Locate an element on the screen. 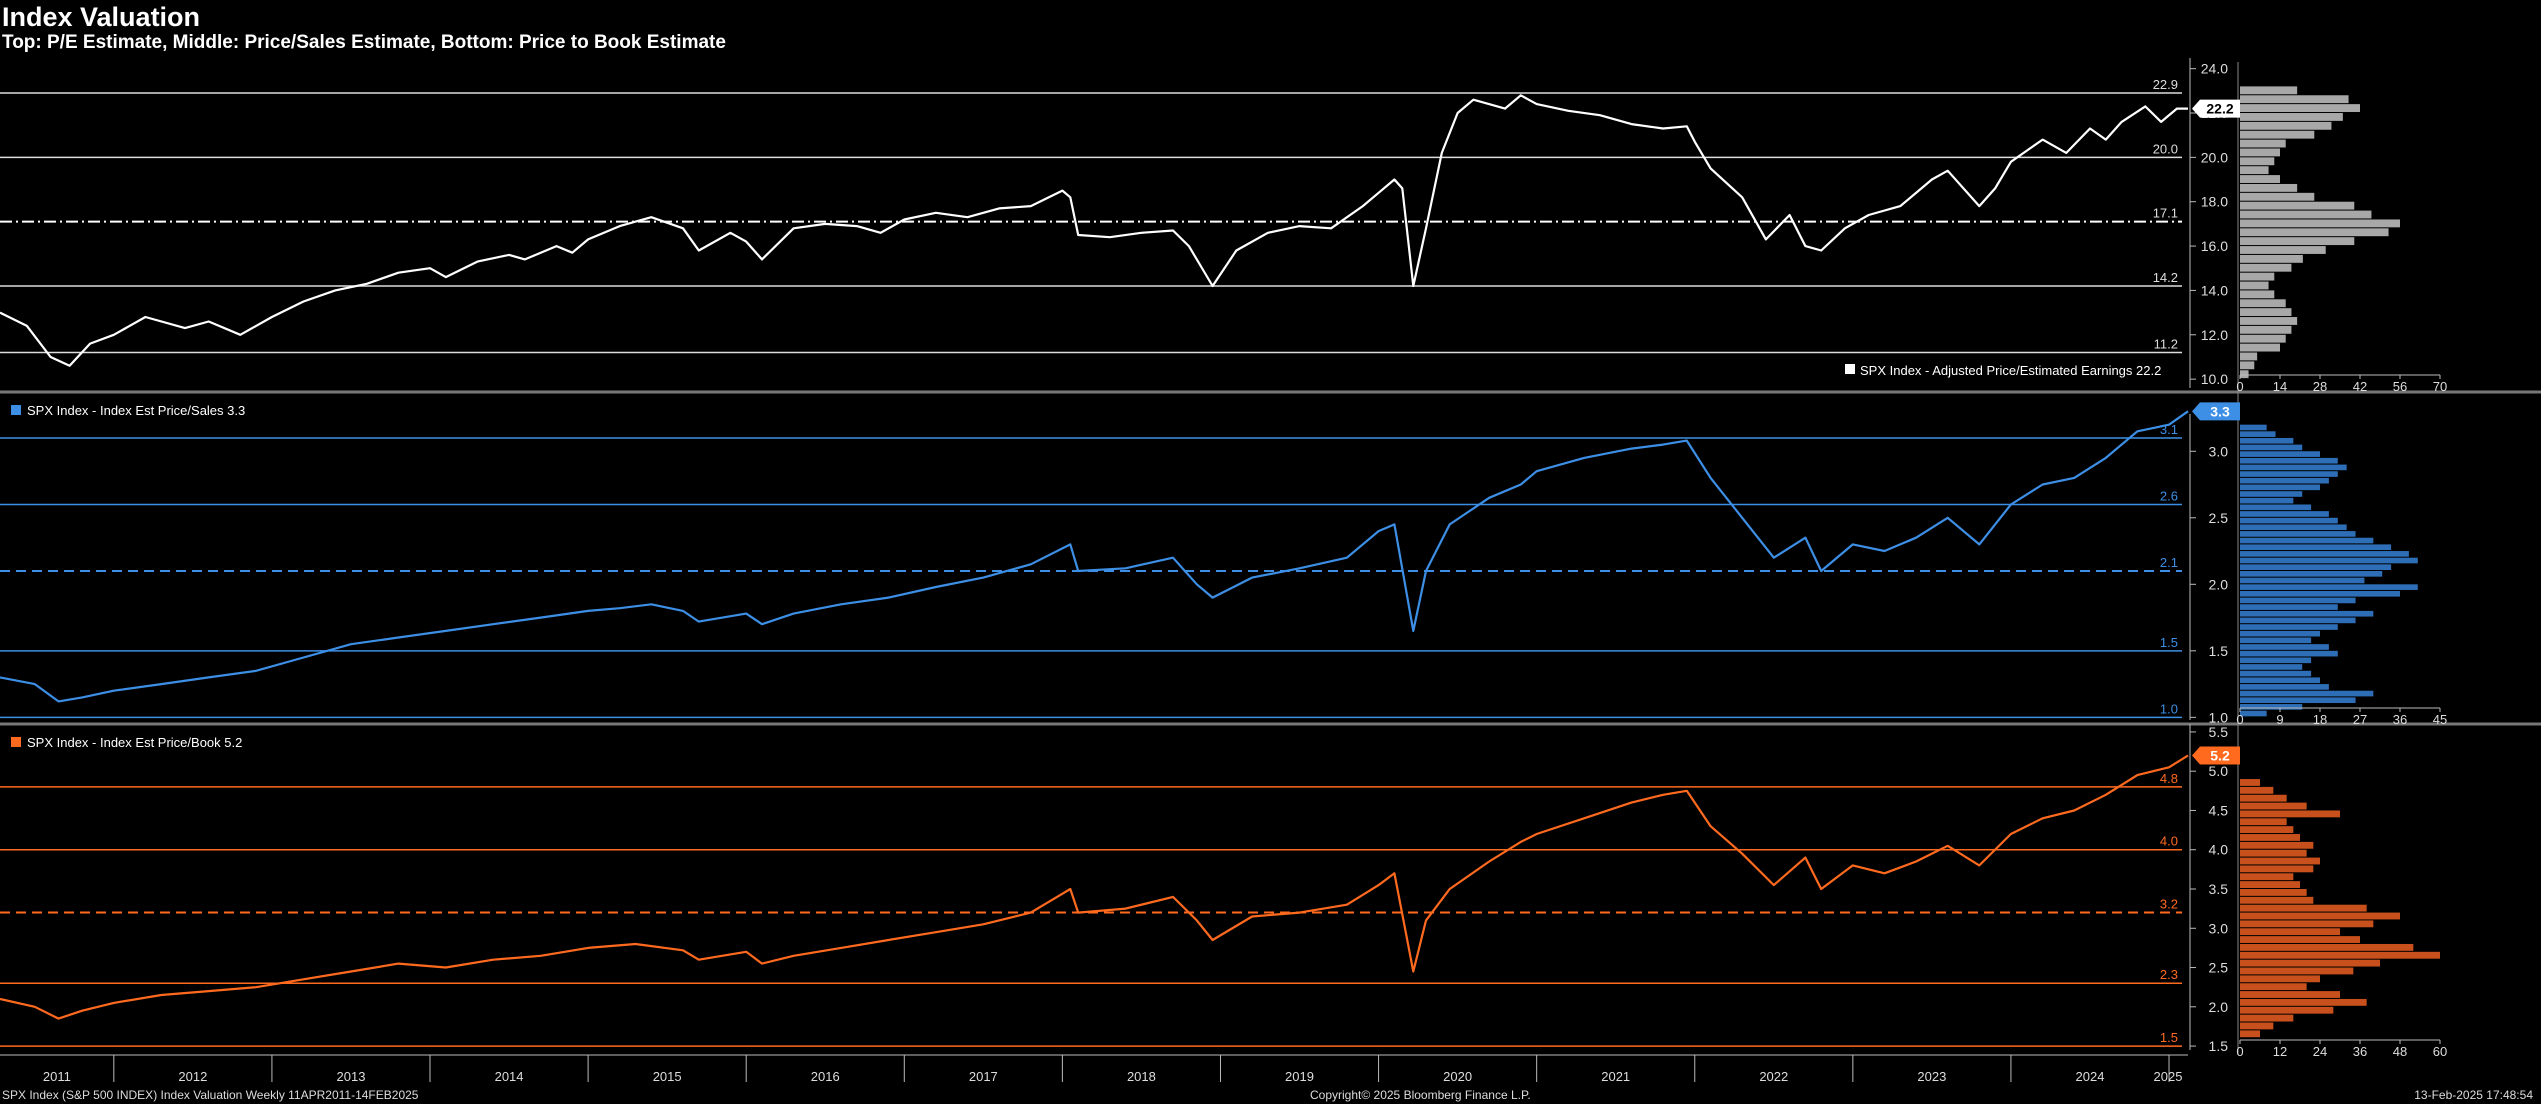 The image size is (2541, 1104). pe-legend-box is located at coordinates (1978, 370).